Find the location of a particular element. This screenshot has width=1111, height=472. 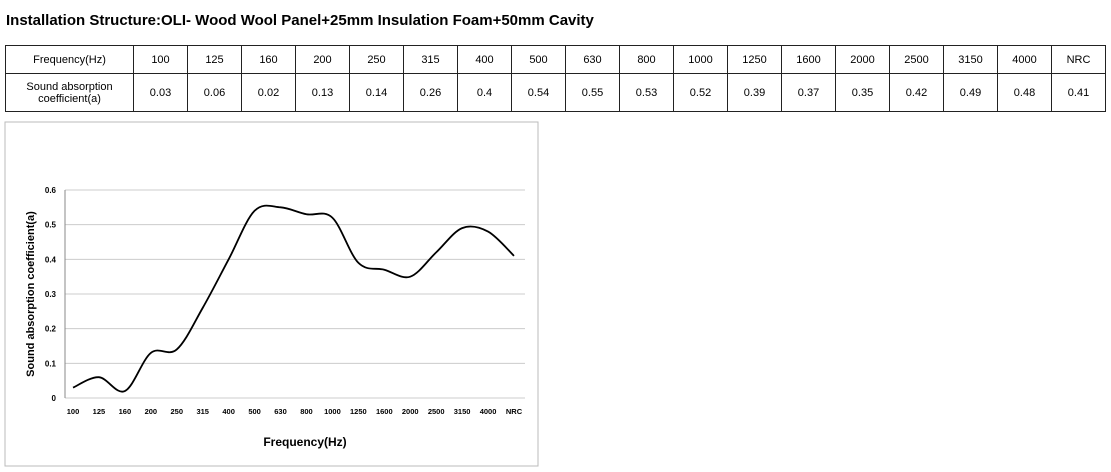

table-cell: 0.06 is located at coordinates (214, 92).